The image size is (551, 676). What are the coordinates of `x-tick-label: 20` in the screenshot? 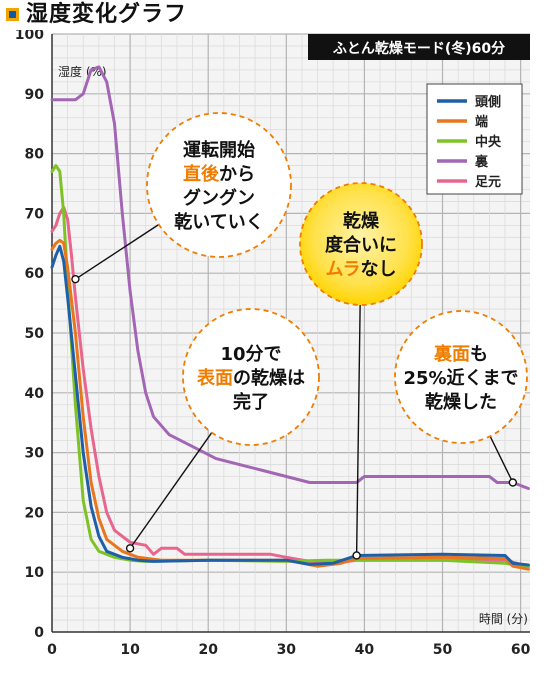 It's located at (208, 650).